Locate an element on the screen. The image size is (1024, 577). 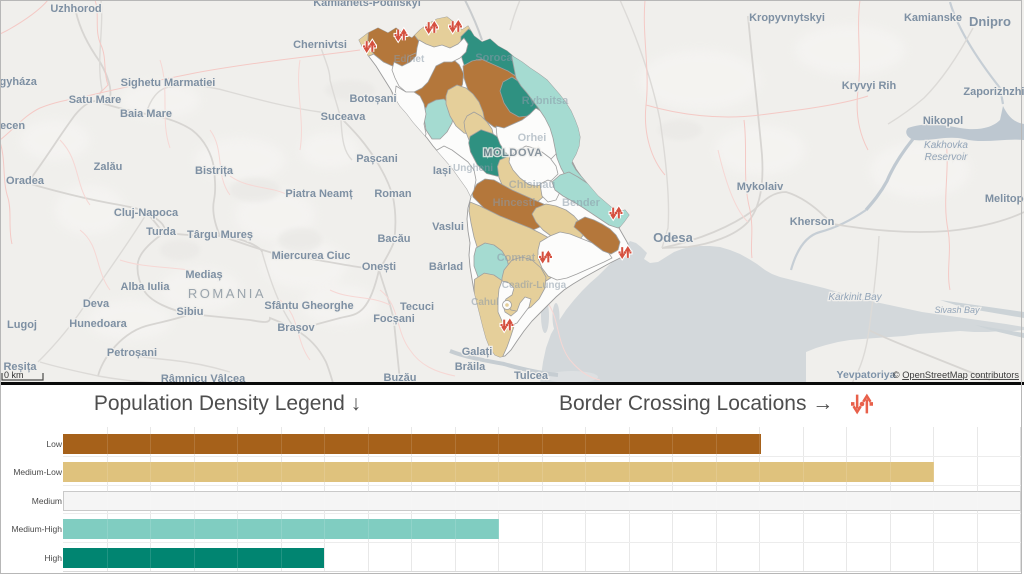
svg-text: Soroca is located at coordinates (494, 58).